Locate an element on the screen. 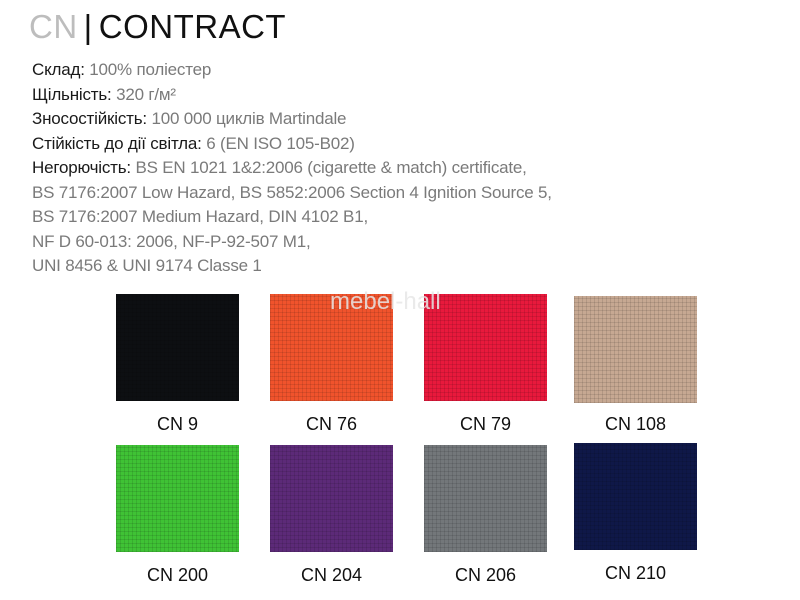  swatch-label: CN 9 is located at coordinates (177, 424).